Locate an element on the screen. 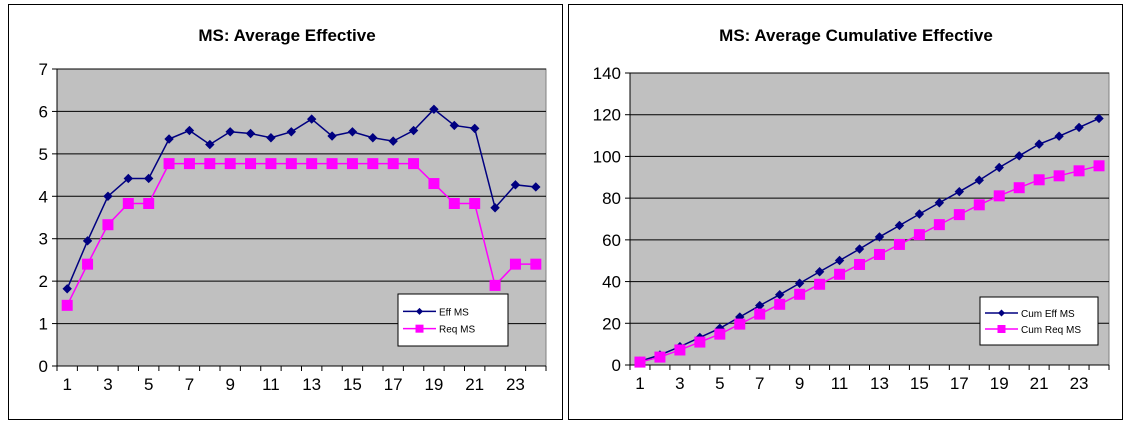 The image size is (1131, 423). y-tick-label: 40 is located at coordinates (611, 282).